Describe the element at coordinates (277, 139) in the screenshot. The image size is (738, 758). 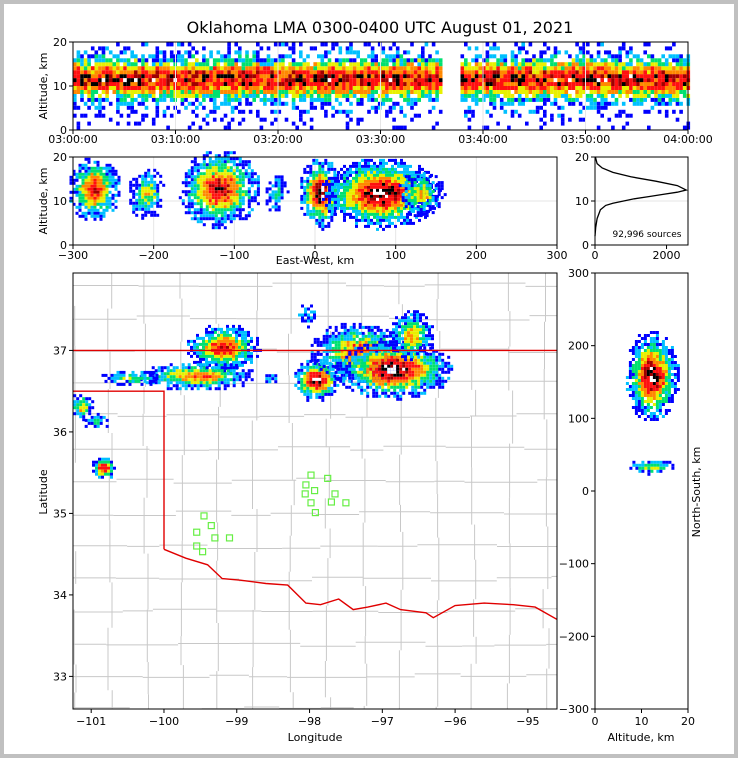
I see `time-height-xtick-label: 03:20:00` at that location.